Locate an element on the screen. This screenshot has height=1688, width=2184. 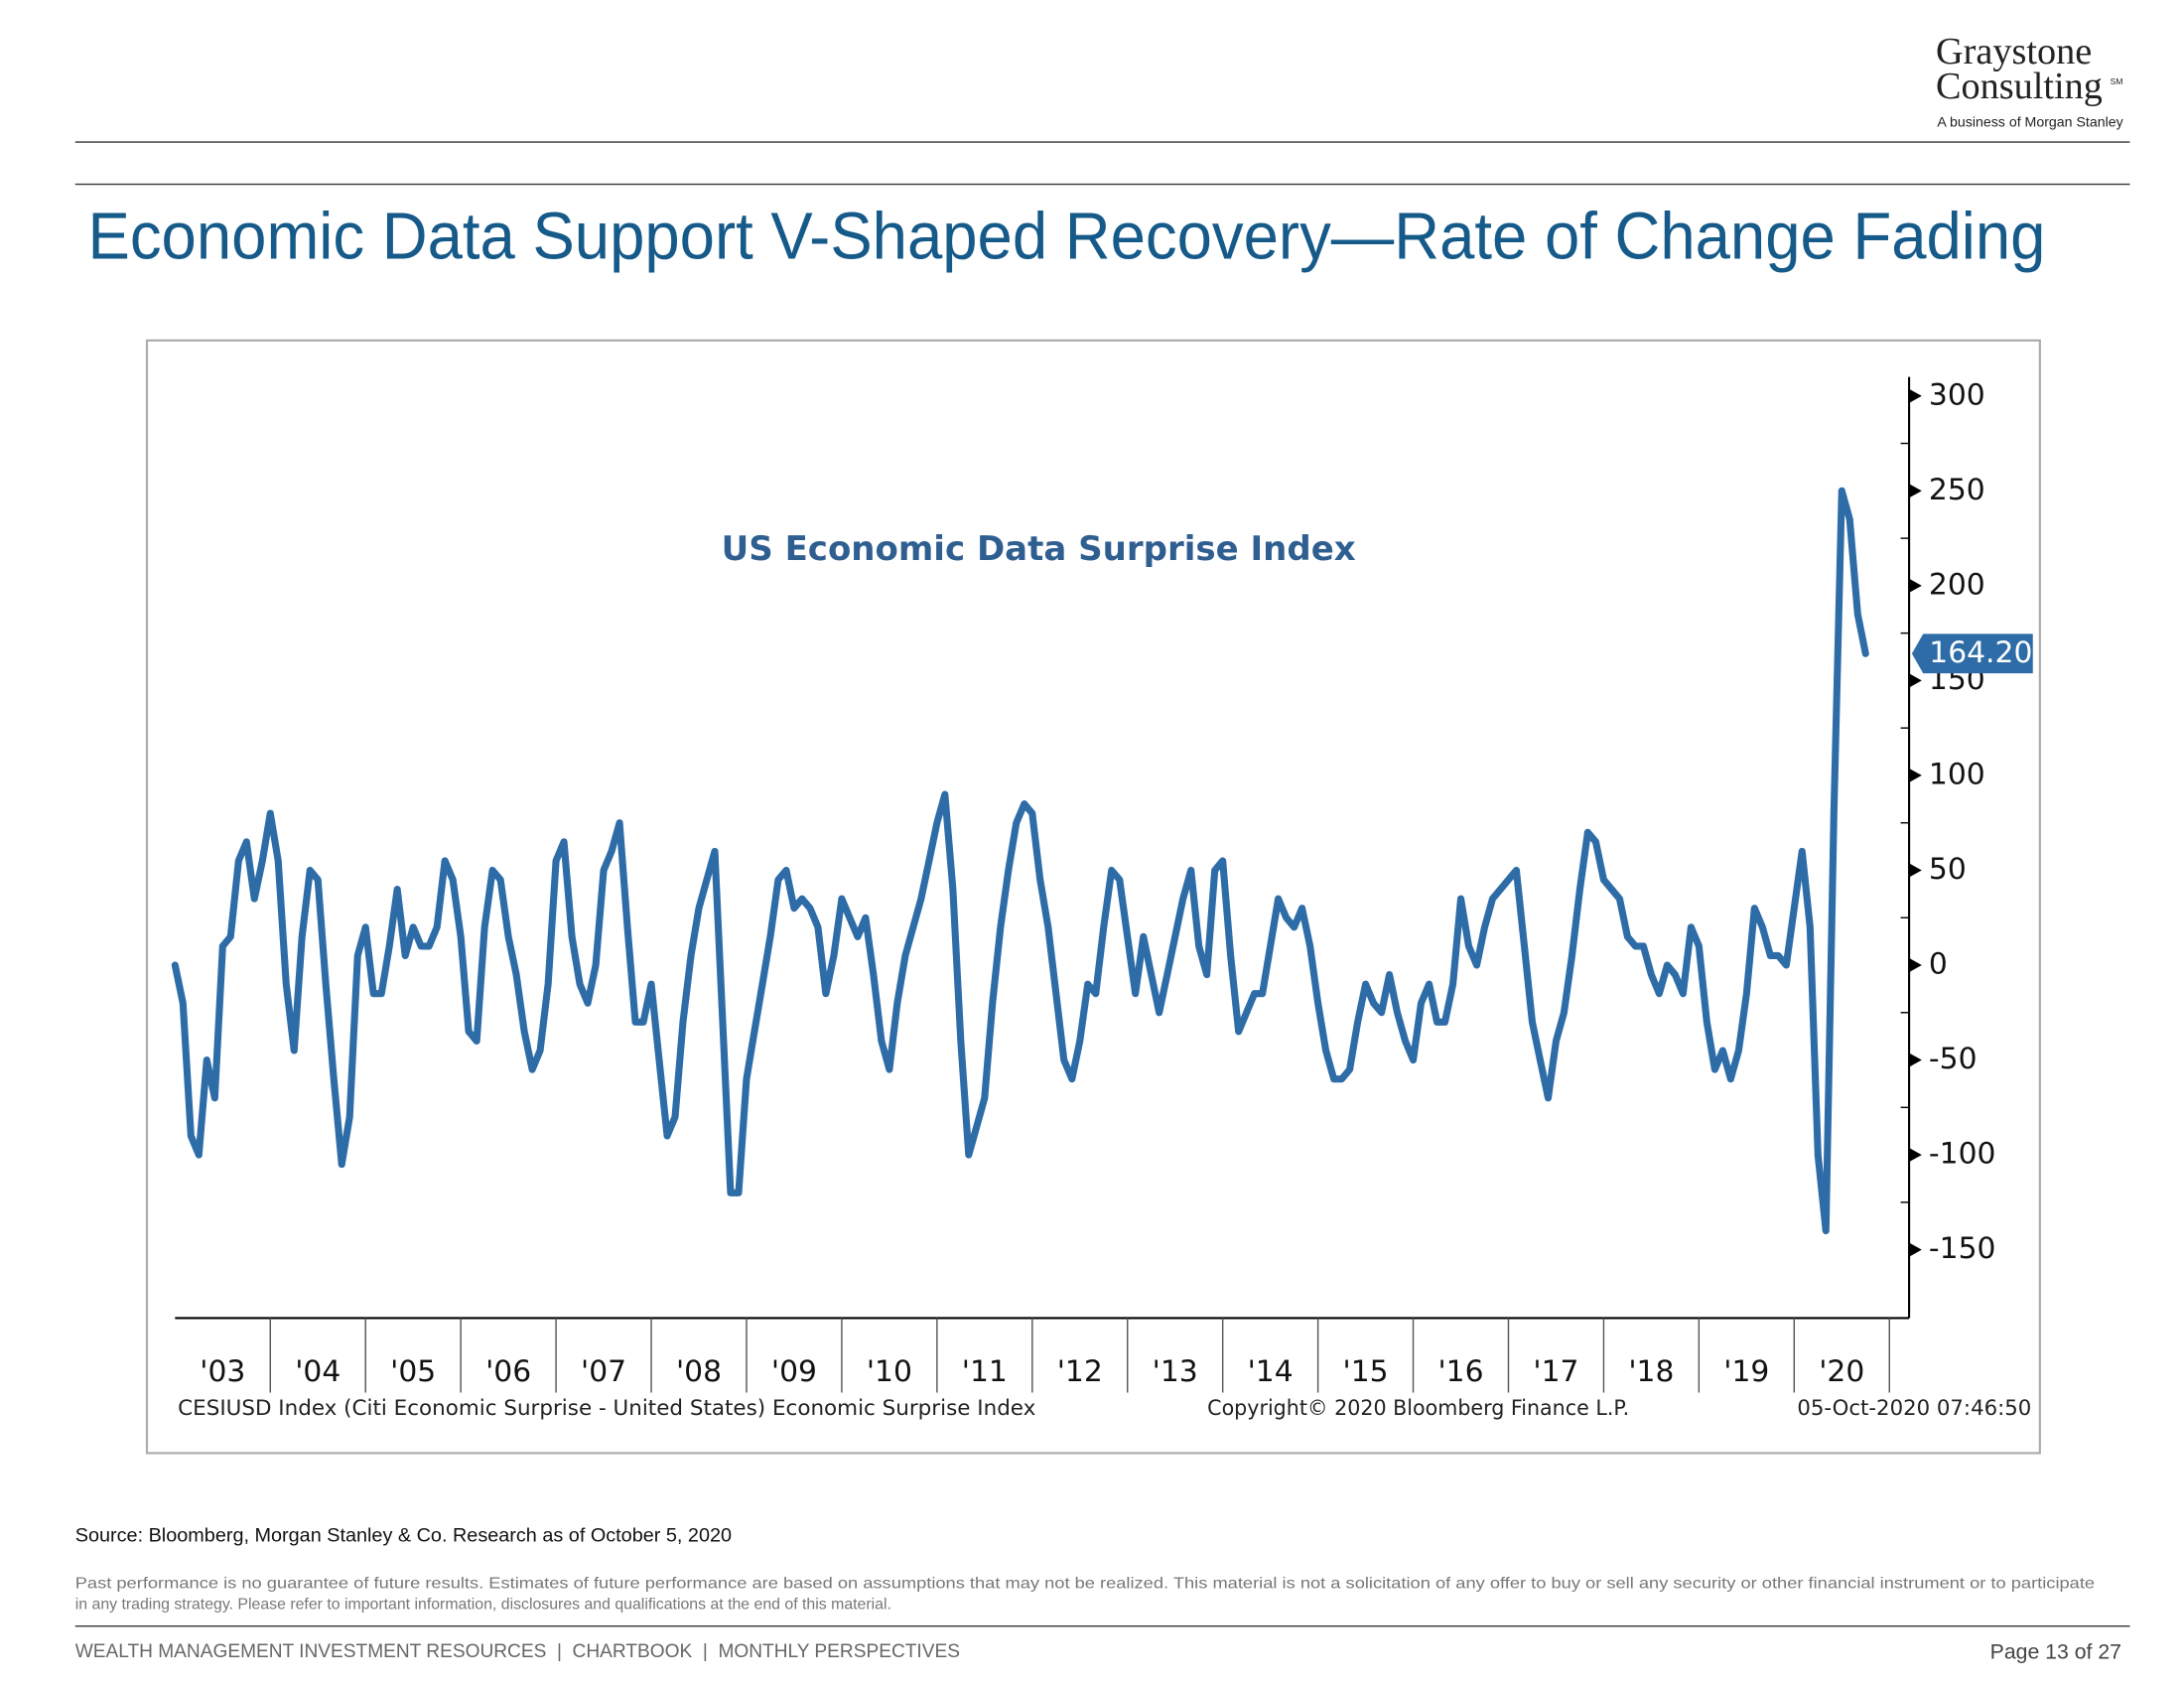
y-tick-label: -100 is located at coordinates (1962, 1154).